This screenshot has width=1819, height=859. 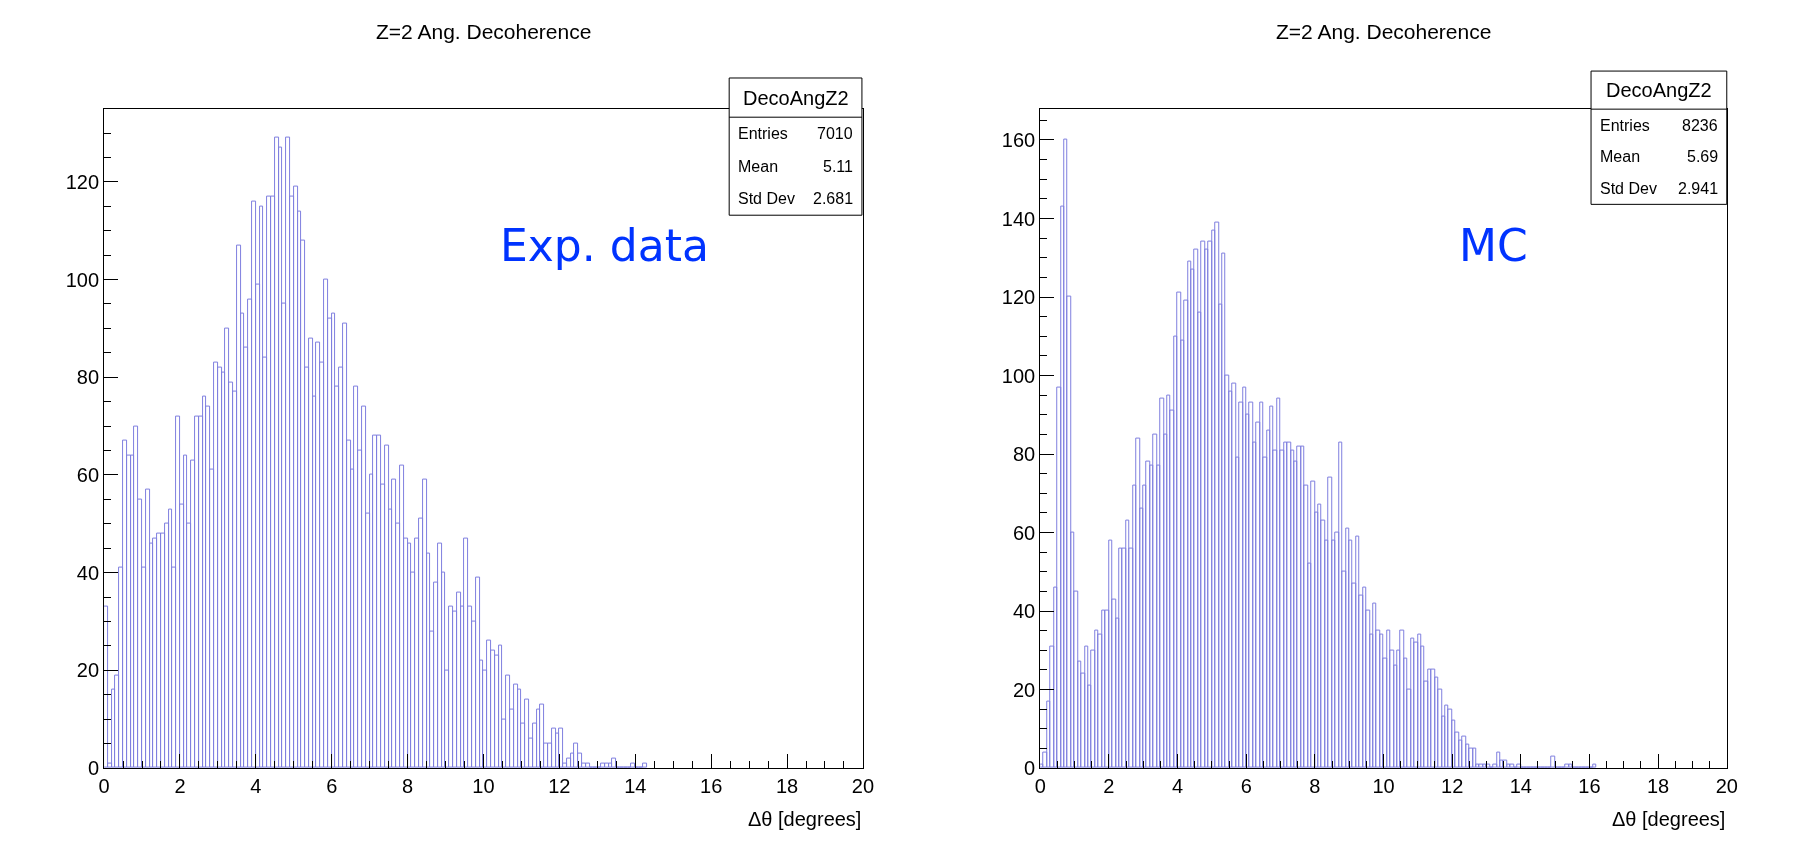 What do you see at coordinates (1703, 156) in the screenshot?
I see `annotation: 5.69` at bounding box center [1703, 156].